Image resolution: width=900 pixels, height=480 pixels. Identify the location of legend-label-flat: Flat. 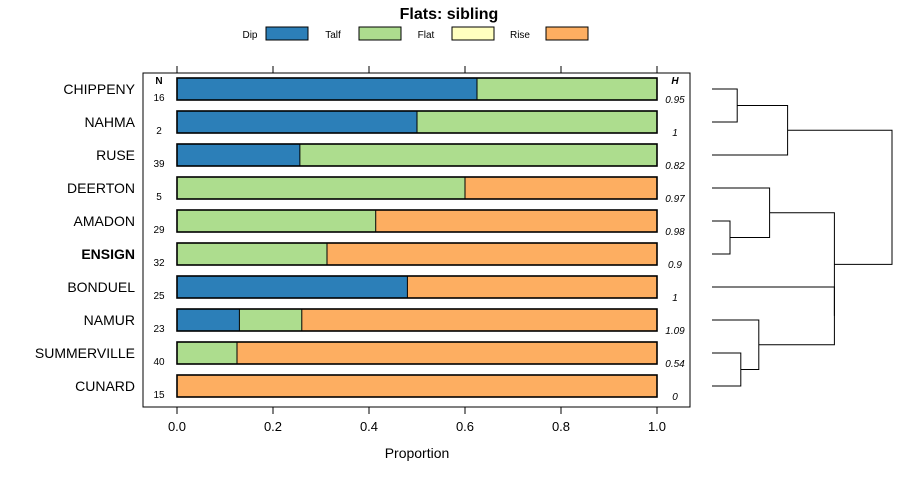
(426, 35).